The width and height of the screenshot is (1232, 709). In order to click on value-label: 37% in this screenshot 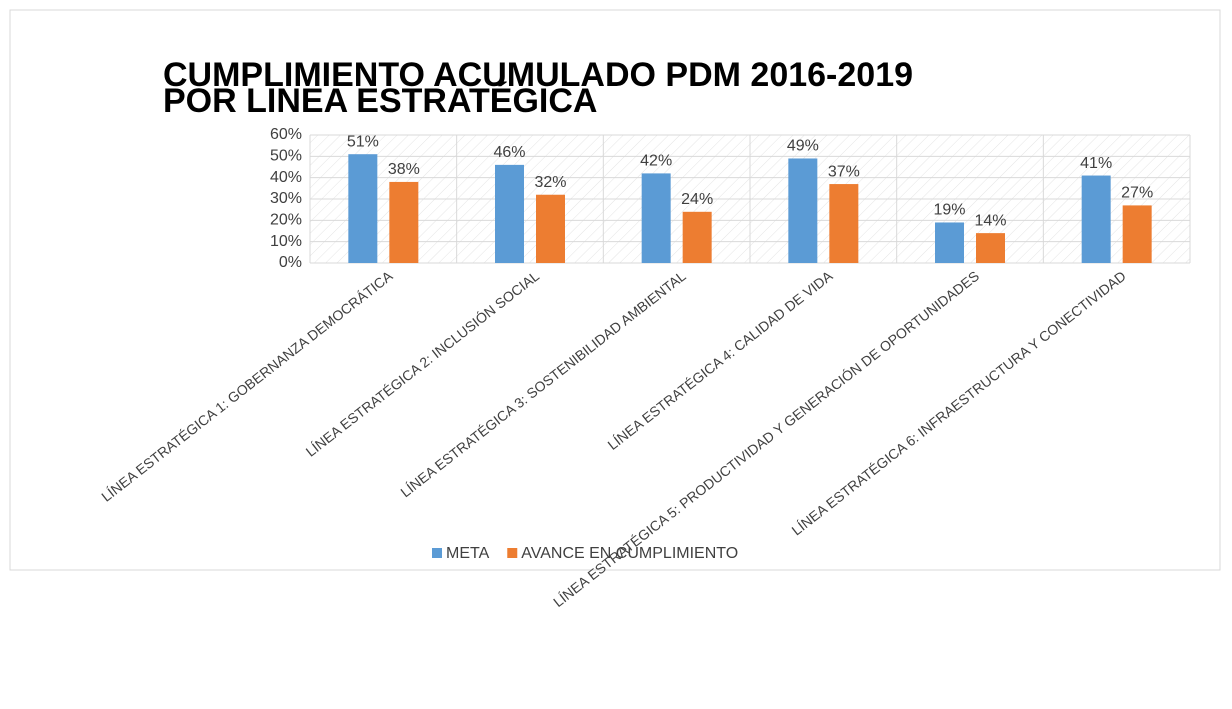, I will do `click(844, 171)`.